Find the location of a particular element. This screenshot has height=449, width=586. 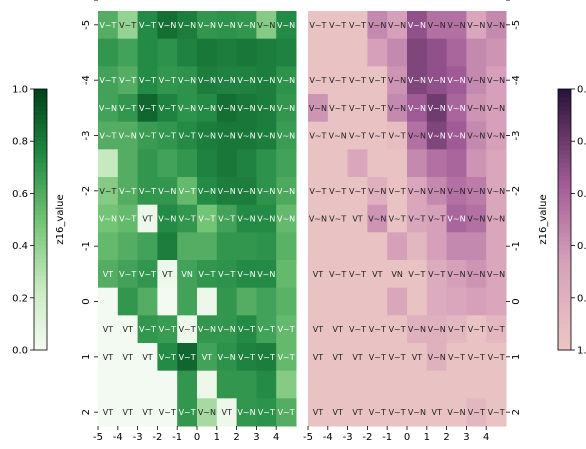

x-tick-label: -1 is located at coordinates (387, 437).